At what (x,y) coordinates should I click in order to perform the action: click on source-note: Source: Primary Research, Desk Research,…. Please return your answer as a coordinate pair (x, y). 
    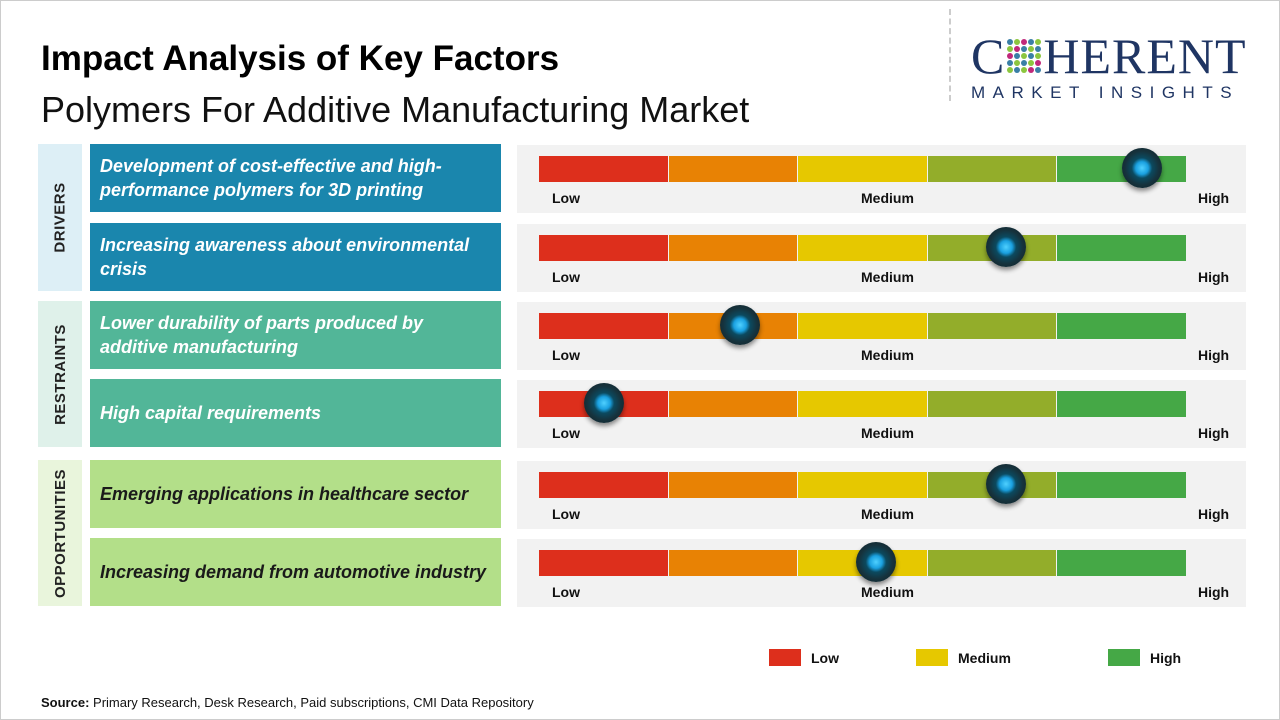
    Looking at the image, I should click on (287, 702).